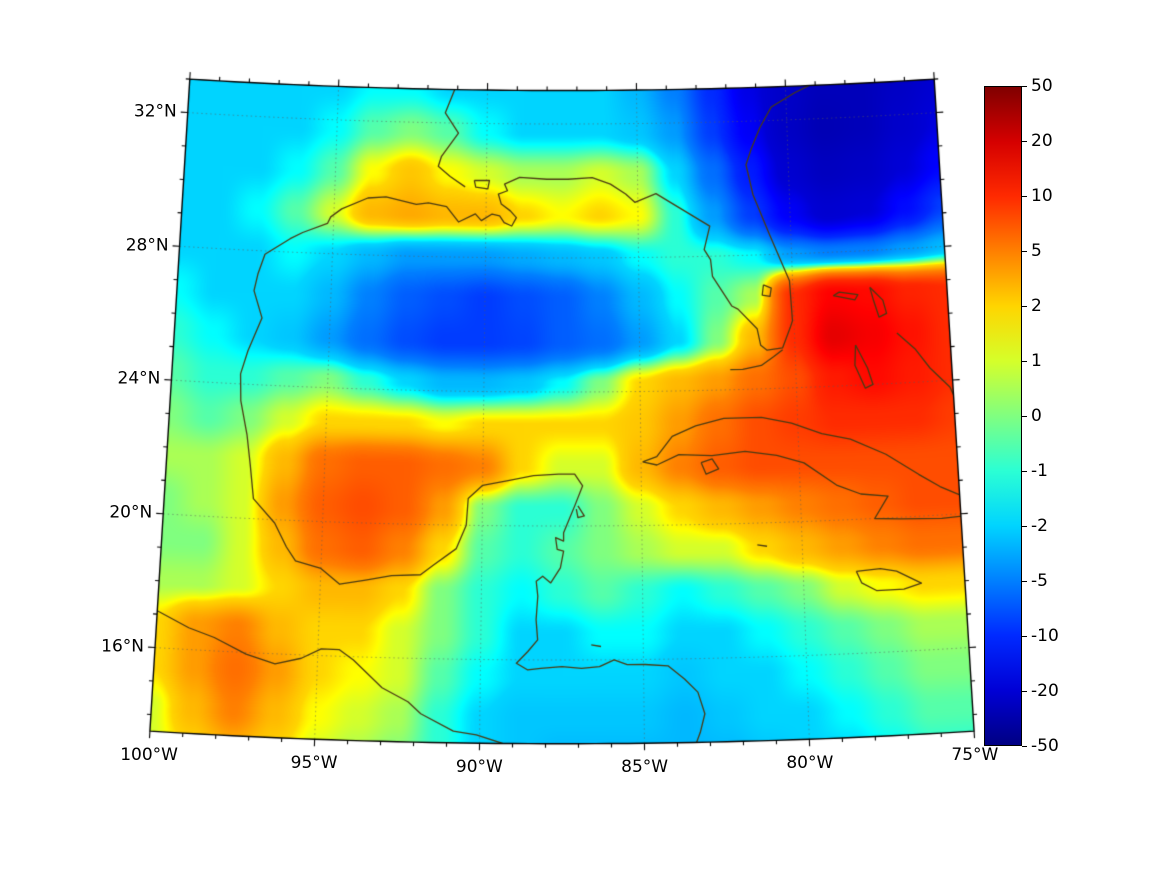  Describe the element at coordinates (123, 646) in the screenshot. I see `y-tick-label: 16°N` at that location.